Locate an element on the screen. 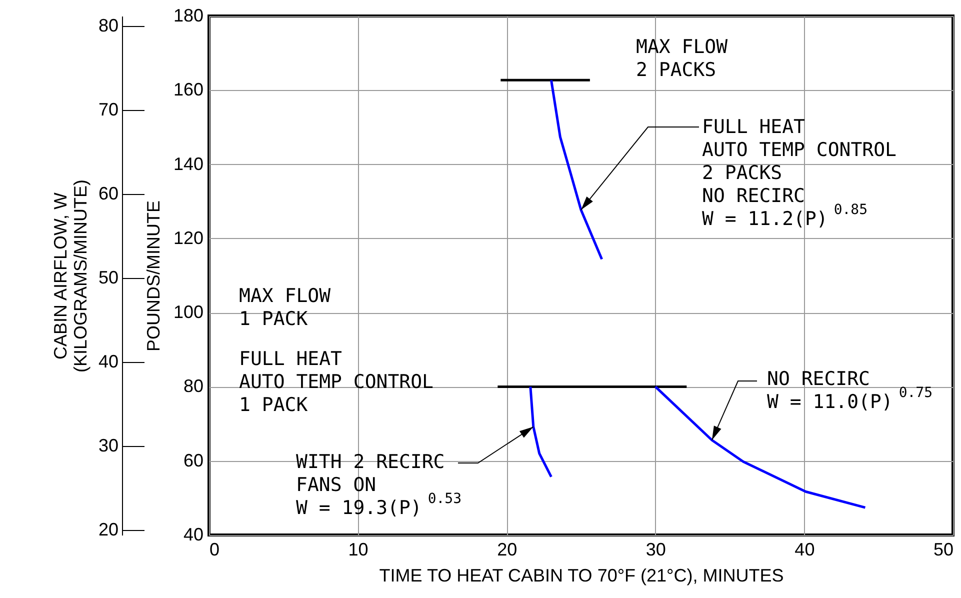 The image size is (961, 598). y2-tick-label: 60 is located at coordinates (108, 194).